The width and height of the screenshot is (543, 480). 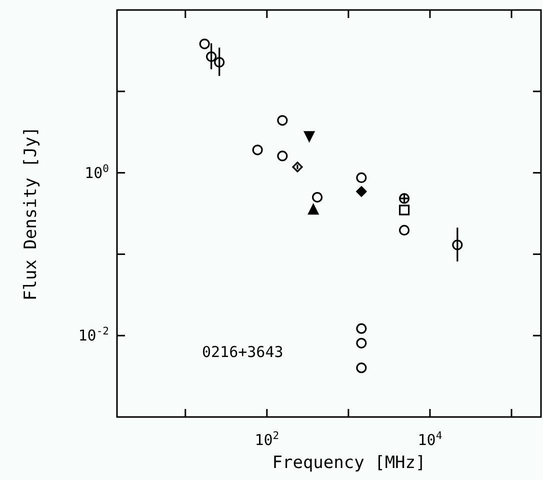 I want to click on y-tick-label: 10$^{0}$, so click(x=96, y=172).